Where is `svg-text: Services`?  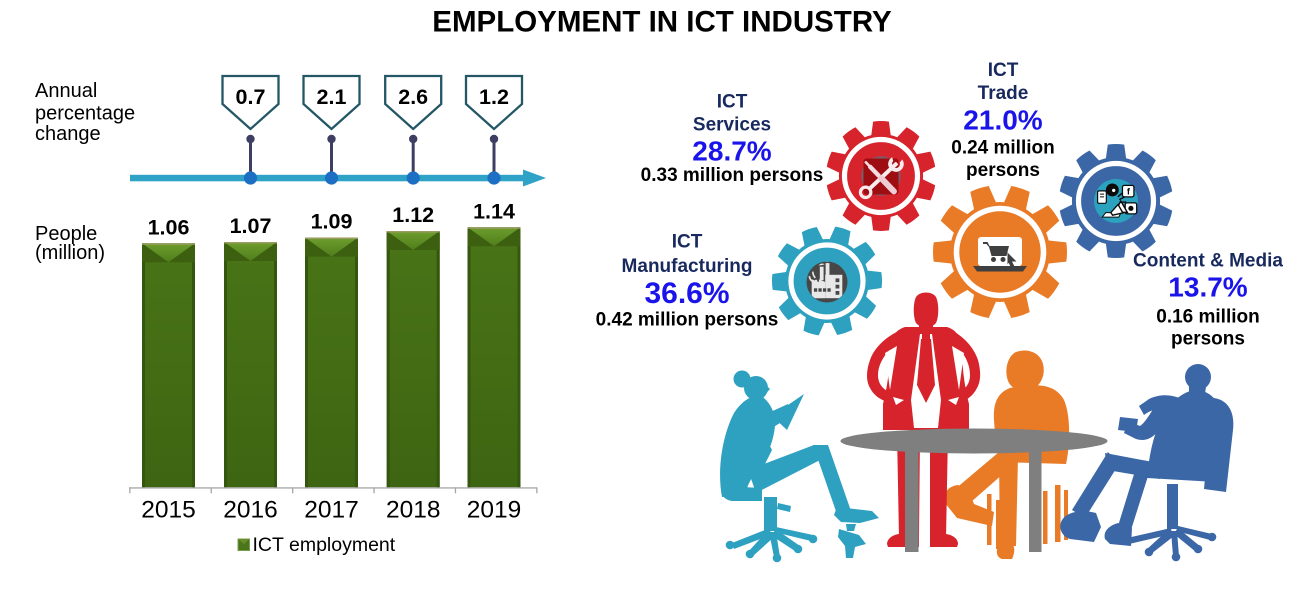 svg-text: Services is located at coordinates (732, 125).